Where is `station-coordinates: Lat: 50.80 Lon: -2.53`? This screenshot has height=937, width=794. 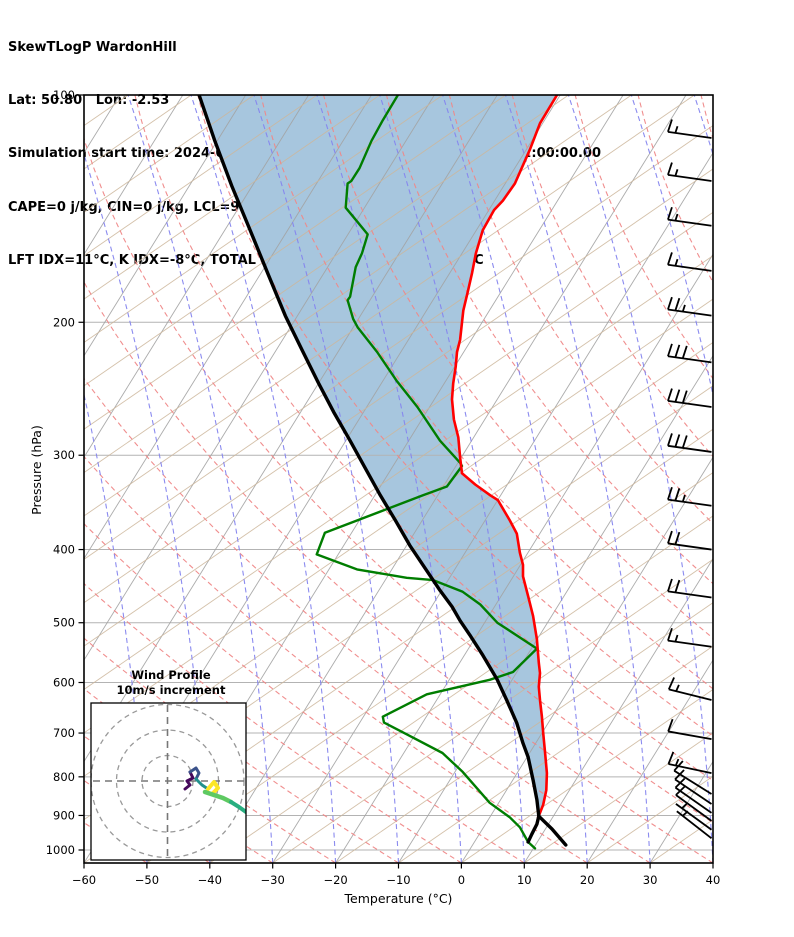 station-coordinates: Lat: 50.80 Lon: -2.53 is located at coordinates (89, 100).